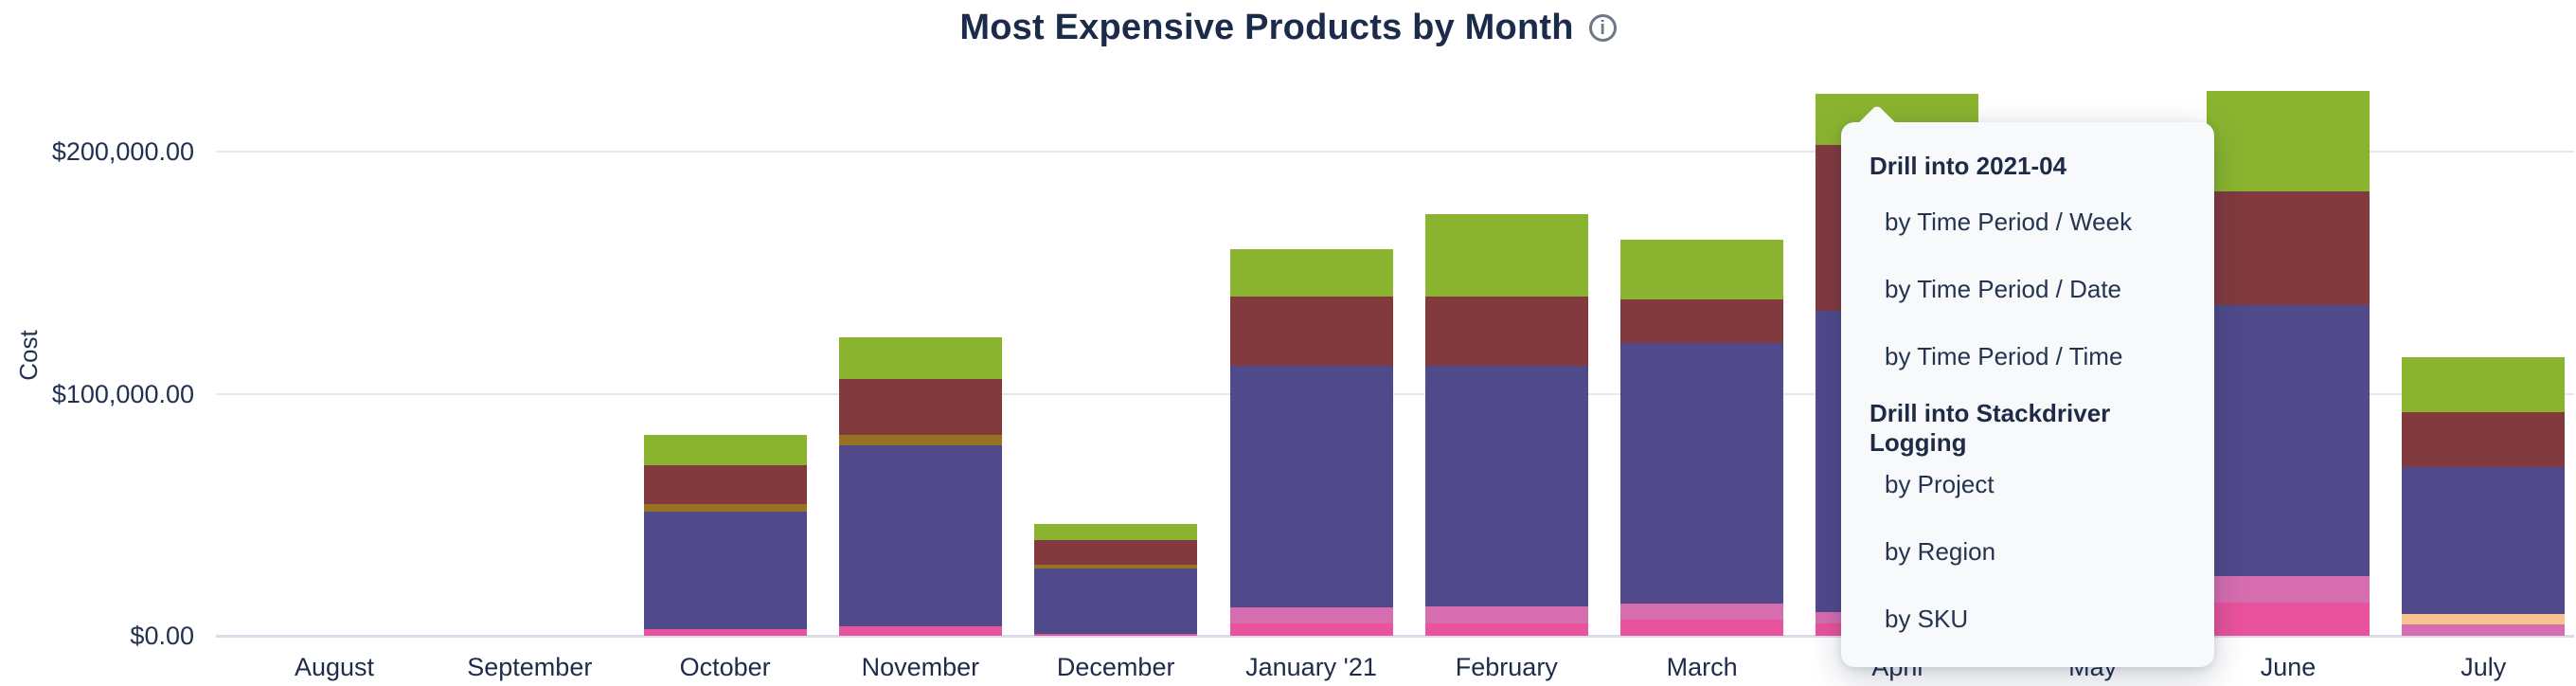  I want to click on info-icon: i, so click(1602, 28).